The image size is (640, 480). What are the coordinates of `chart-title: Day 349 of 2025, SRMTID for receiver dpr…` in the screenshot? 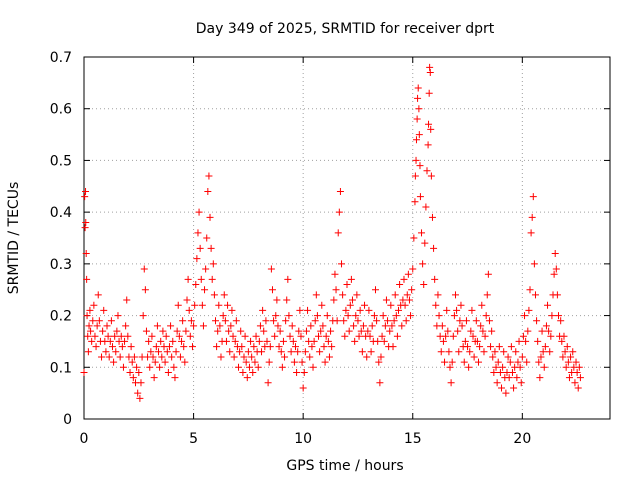 It's located at (345, 29).